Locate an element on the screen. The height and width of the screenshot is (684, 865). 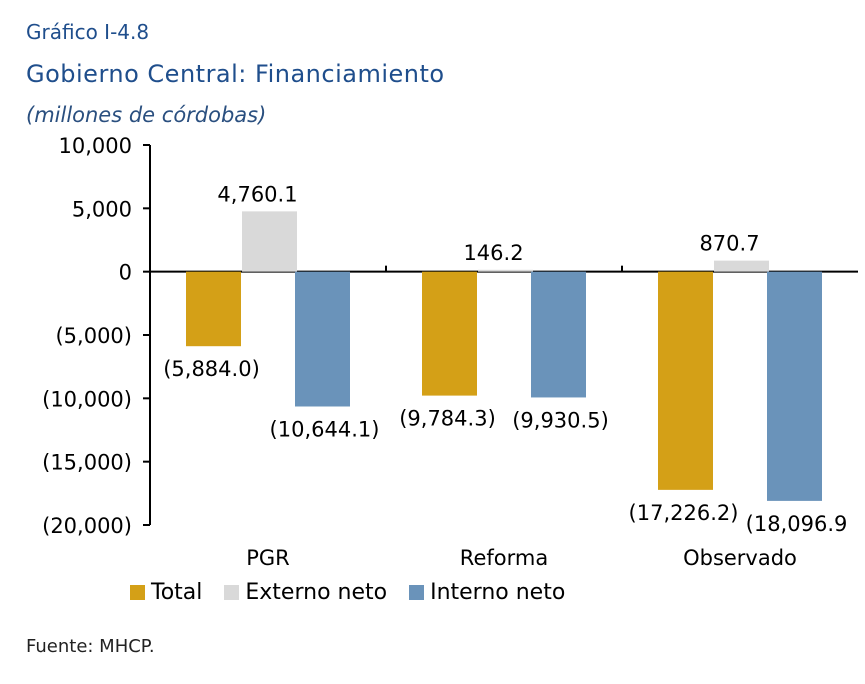
legend: Total Externo neto Interno neto is located at coordinates (358, 592).